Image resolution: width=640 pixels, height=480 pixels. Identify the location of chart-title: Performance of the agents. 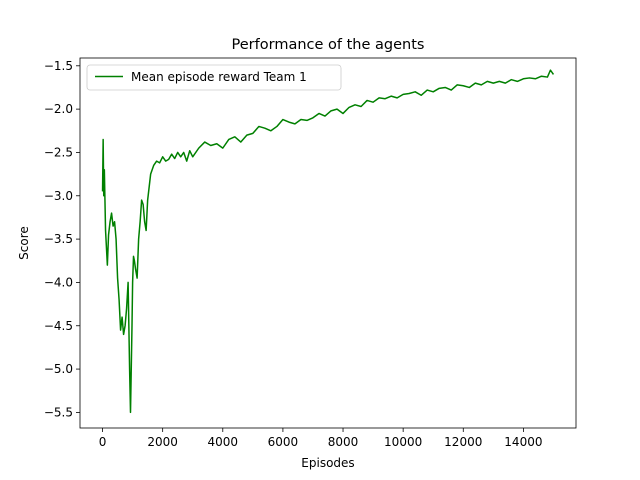
(328, 45).